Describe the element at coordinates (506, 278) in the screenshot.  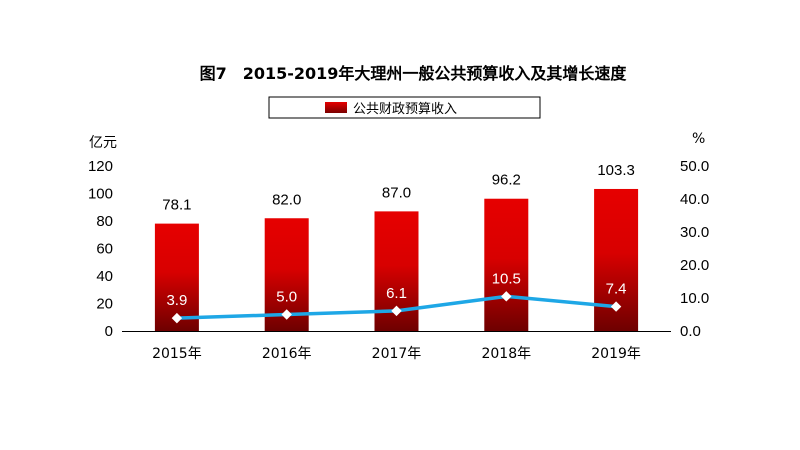
I see `growth-value-label: 10.5` at that location.